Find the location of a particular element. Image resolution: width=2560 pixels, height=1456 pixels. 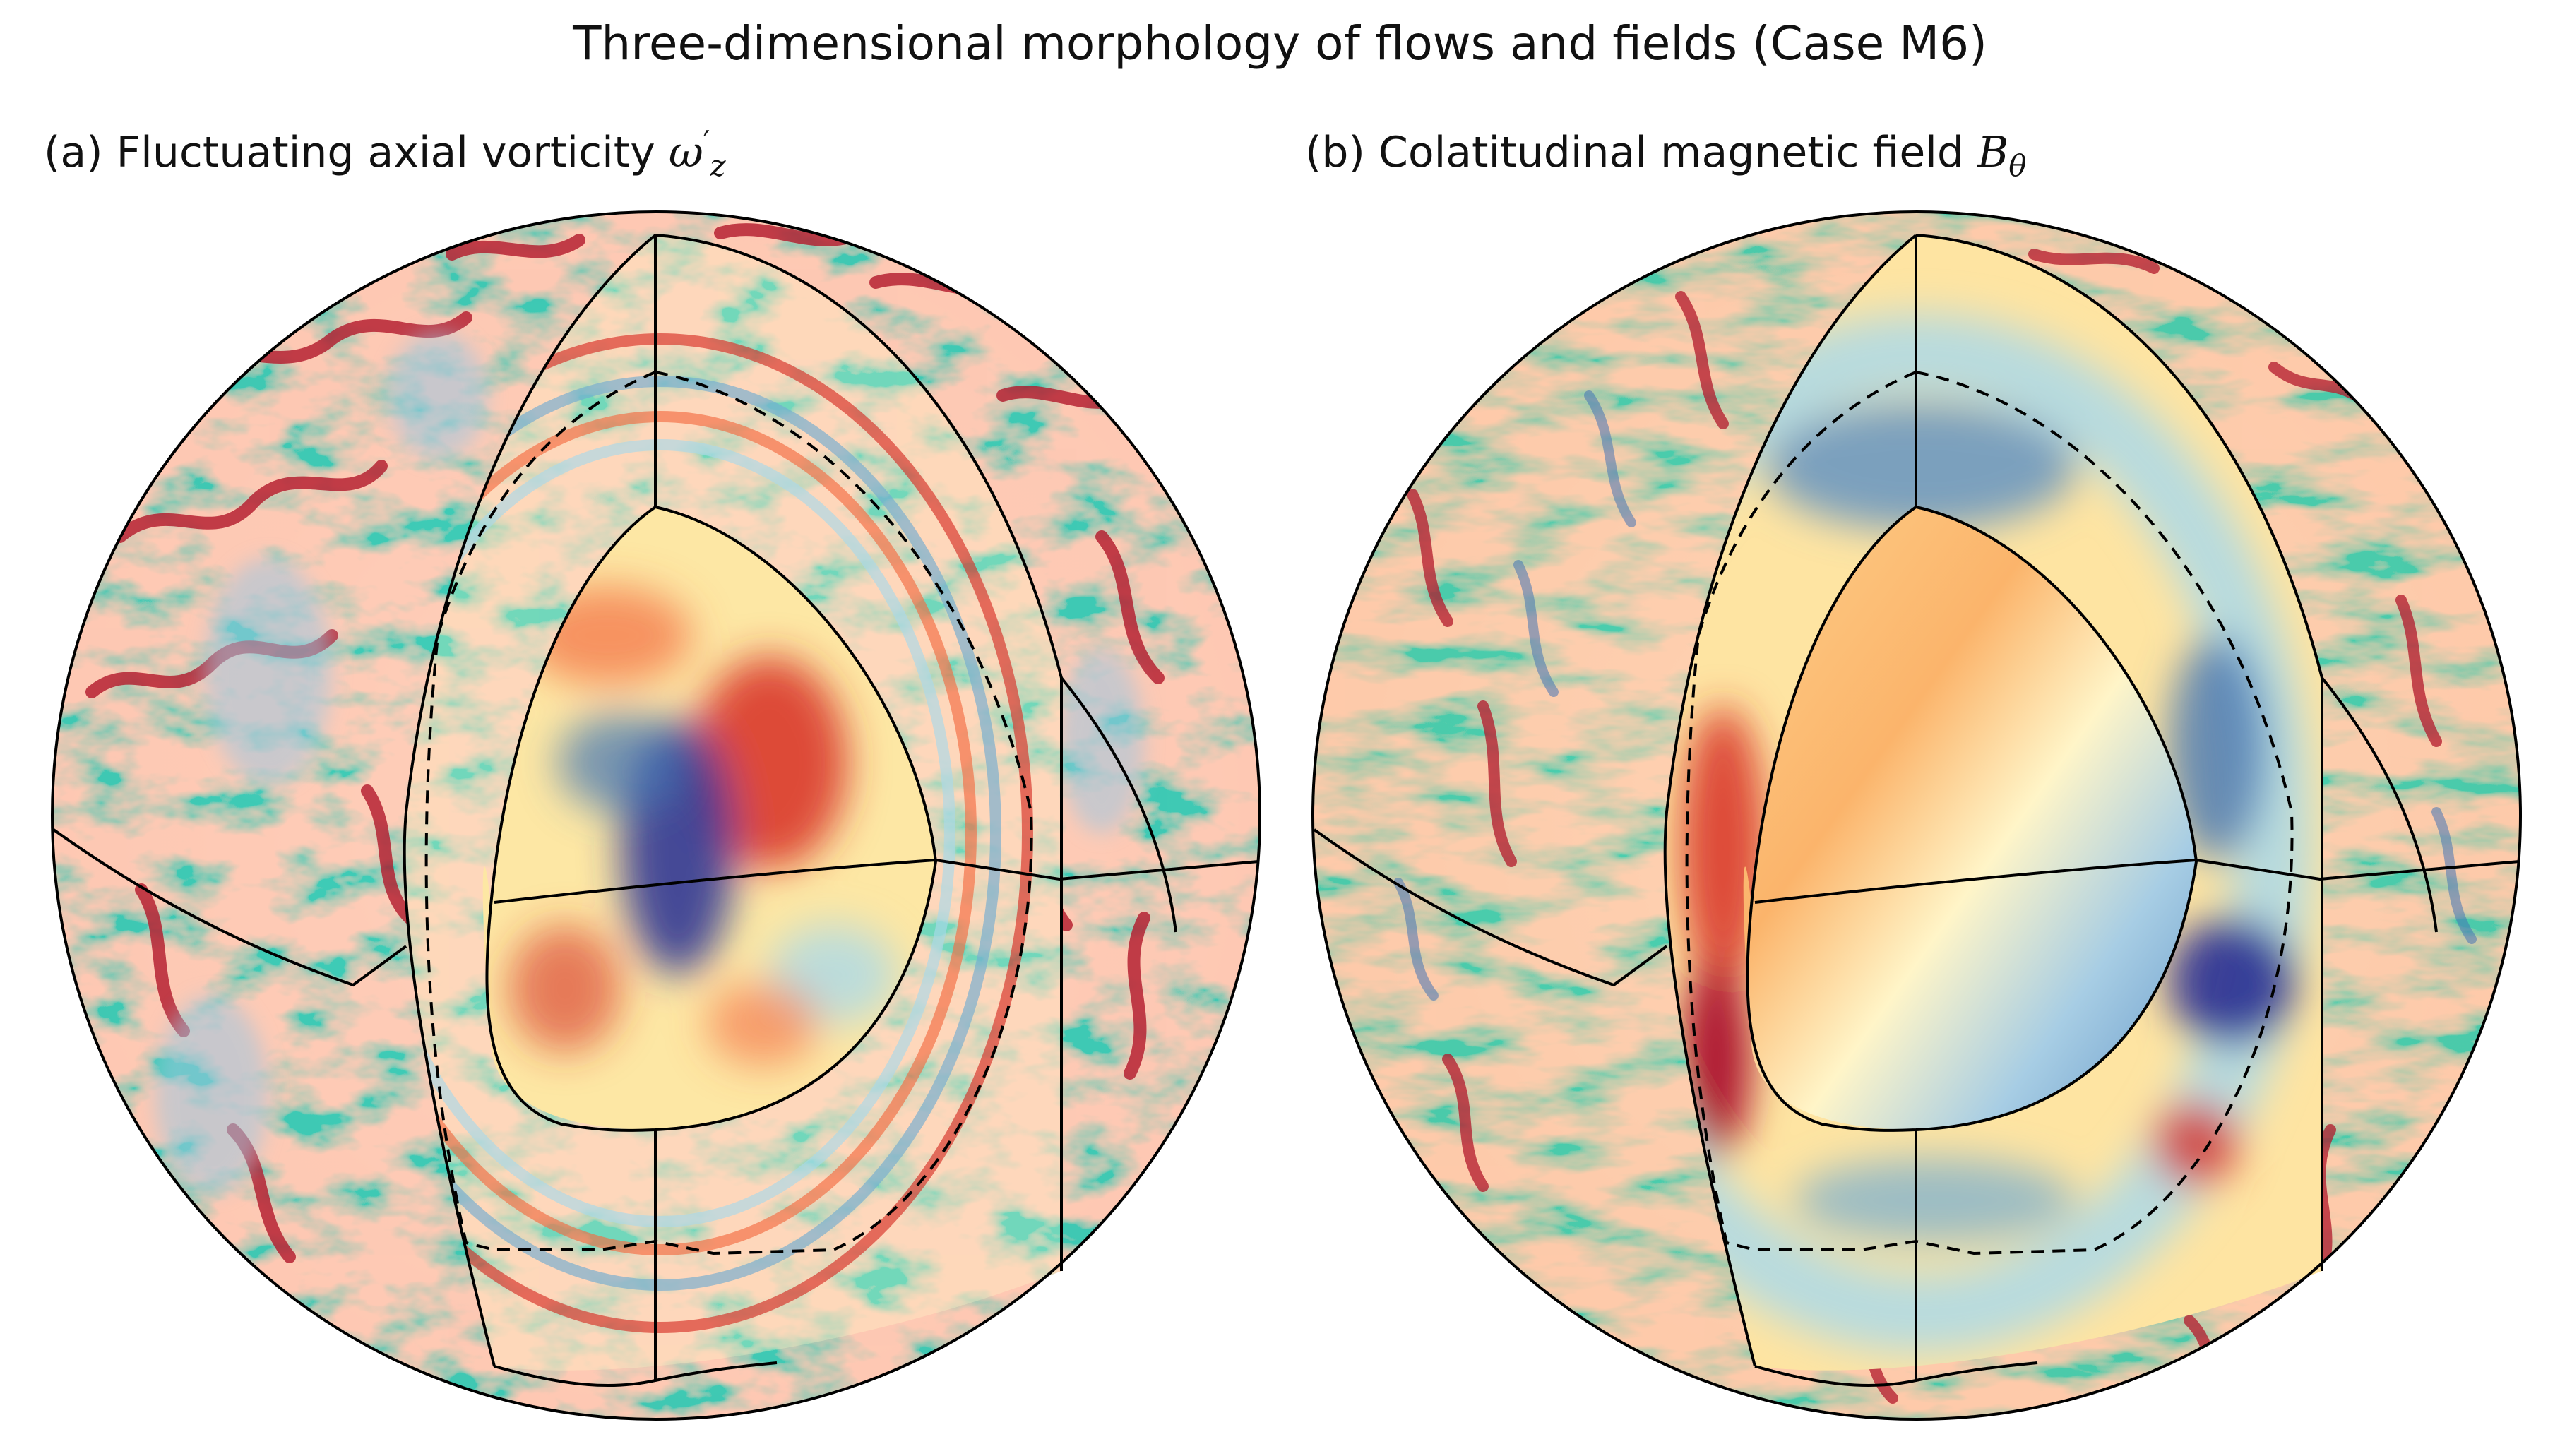

panel-a-title: (a) Fluctuating axial vorticity ω′z is located at coordinates (384, 152).